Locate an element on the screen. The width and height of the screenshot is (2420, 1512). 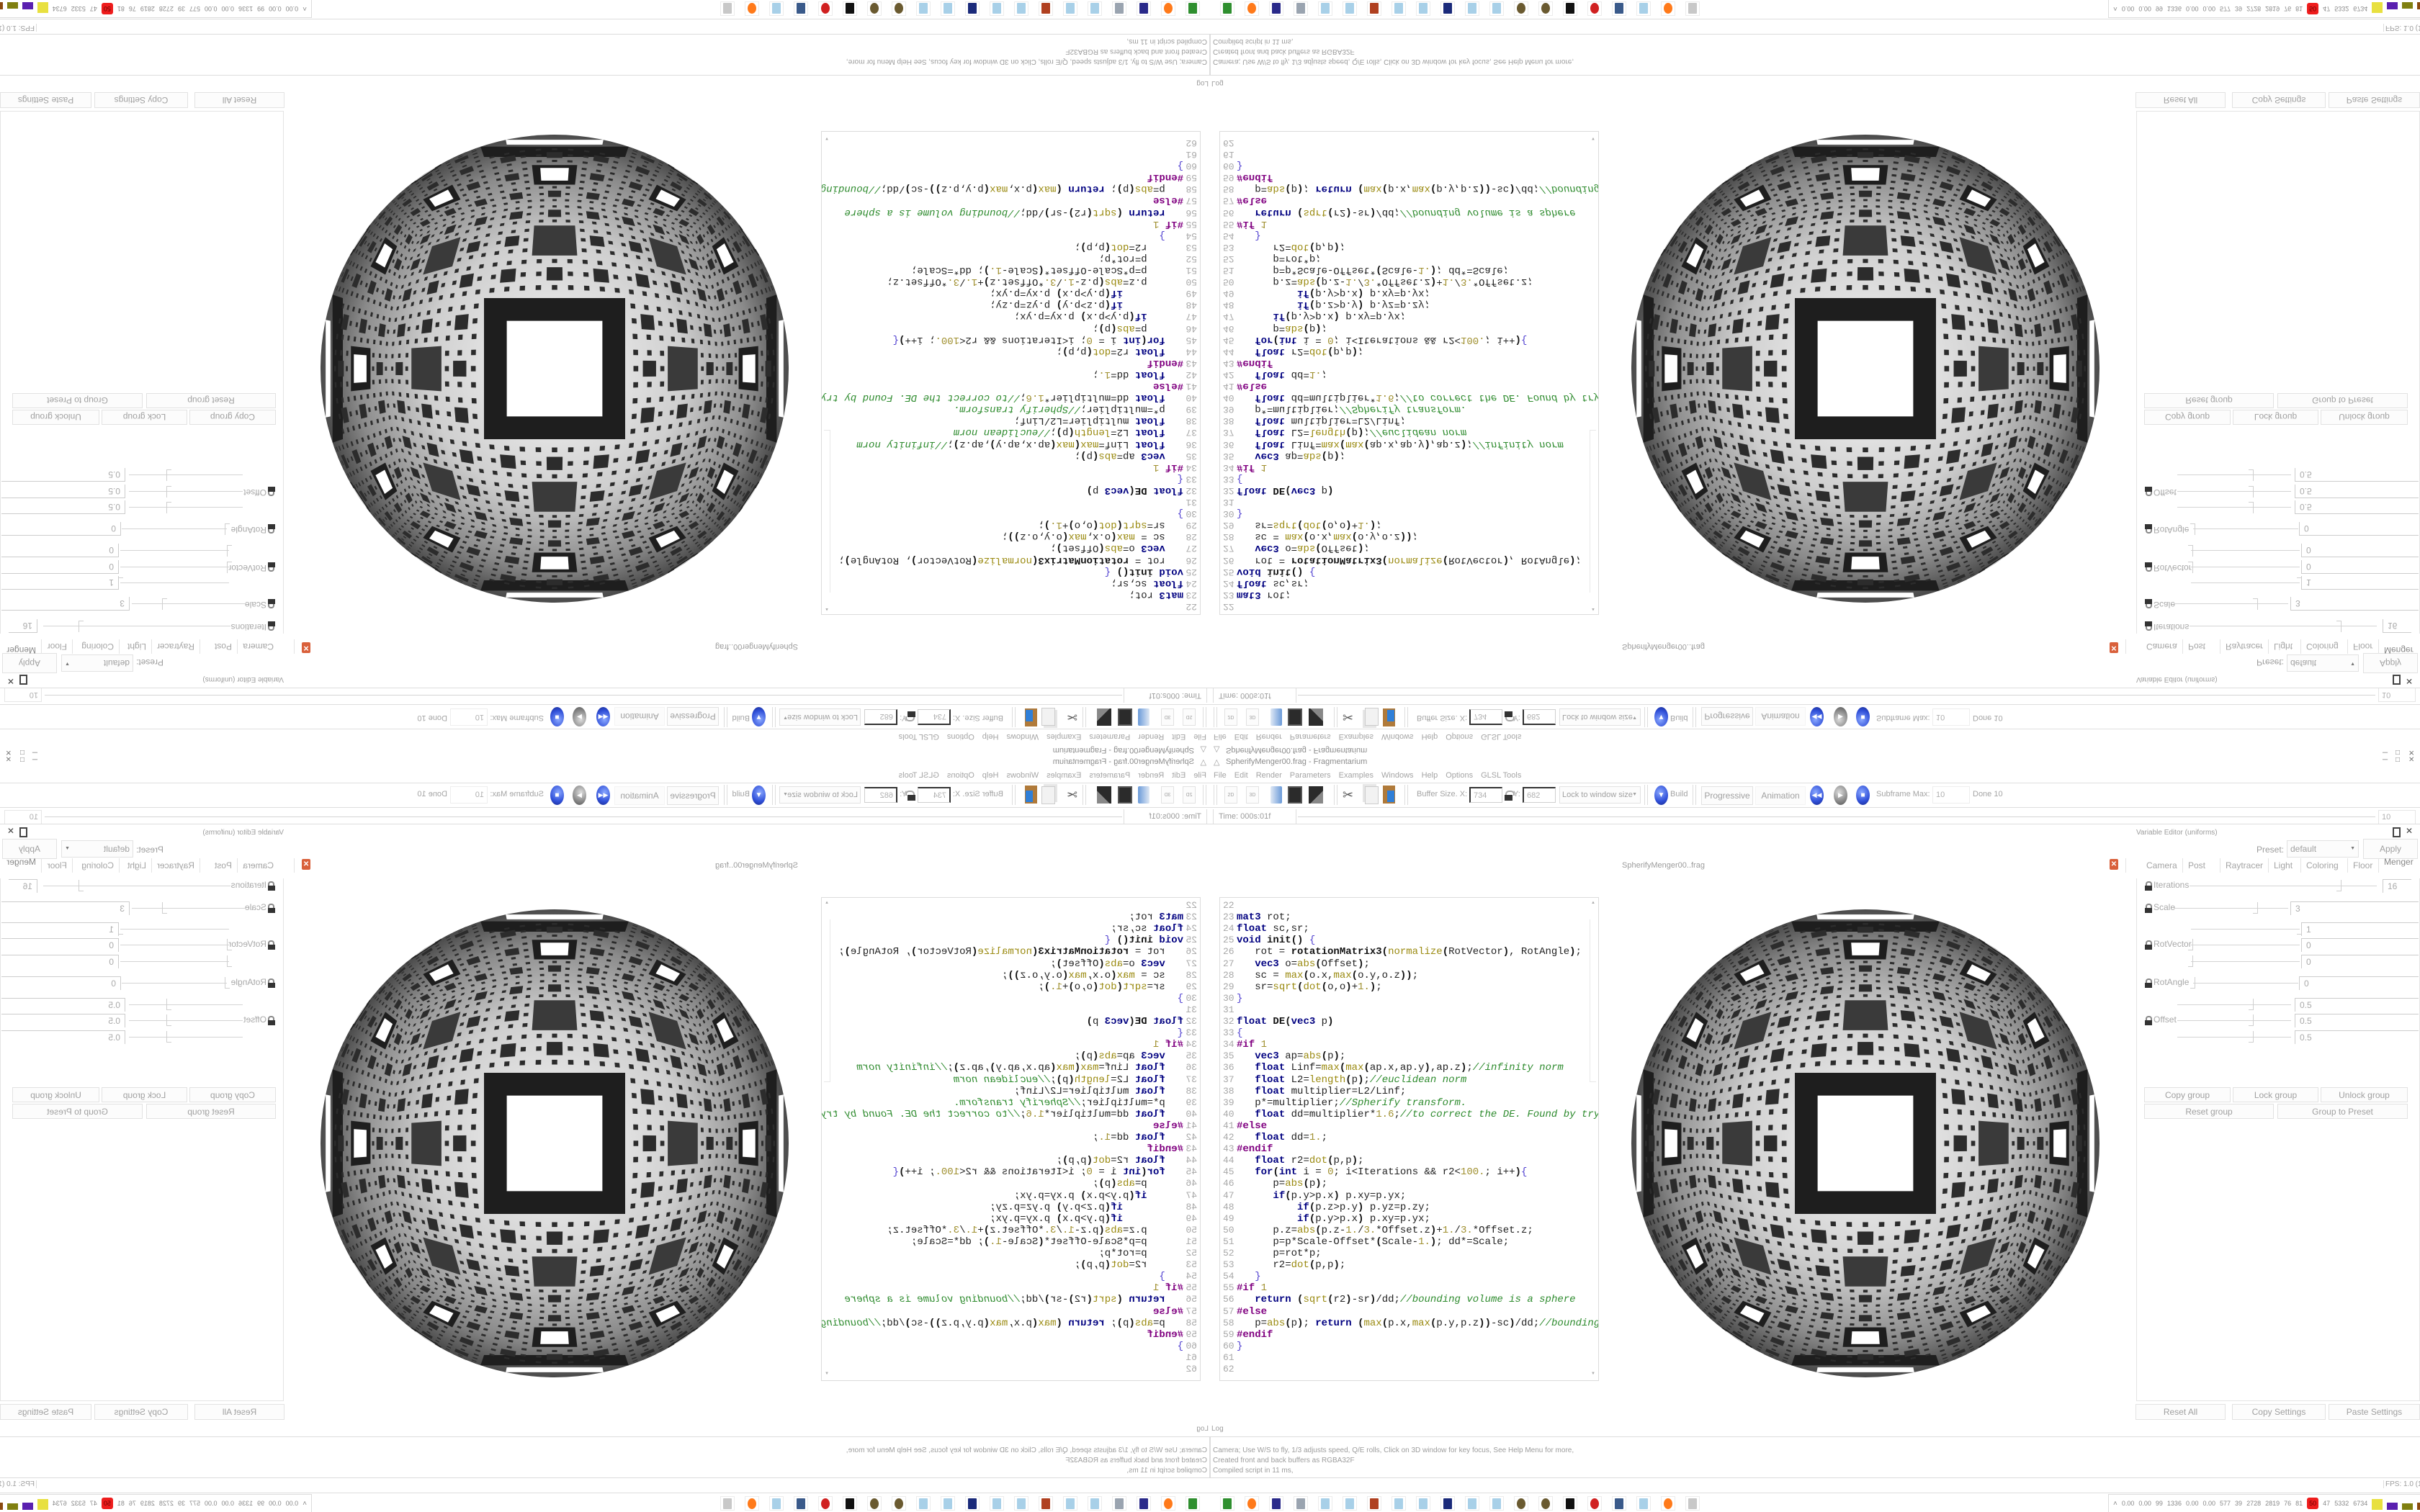
preset-dropdown: default ▼ is located at coordinates (2323, 663).